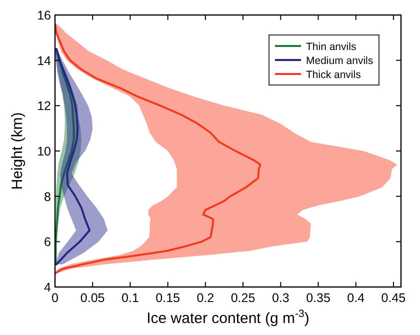 The image size is (420, 335). I want to click on legend-label: Medium anvils, so click(340, 61).